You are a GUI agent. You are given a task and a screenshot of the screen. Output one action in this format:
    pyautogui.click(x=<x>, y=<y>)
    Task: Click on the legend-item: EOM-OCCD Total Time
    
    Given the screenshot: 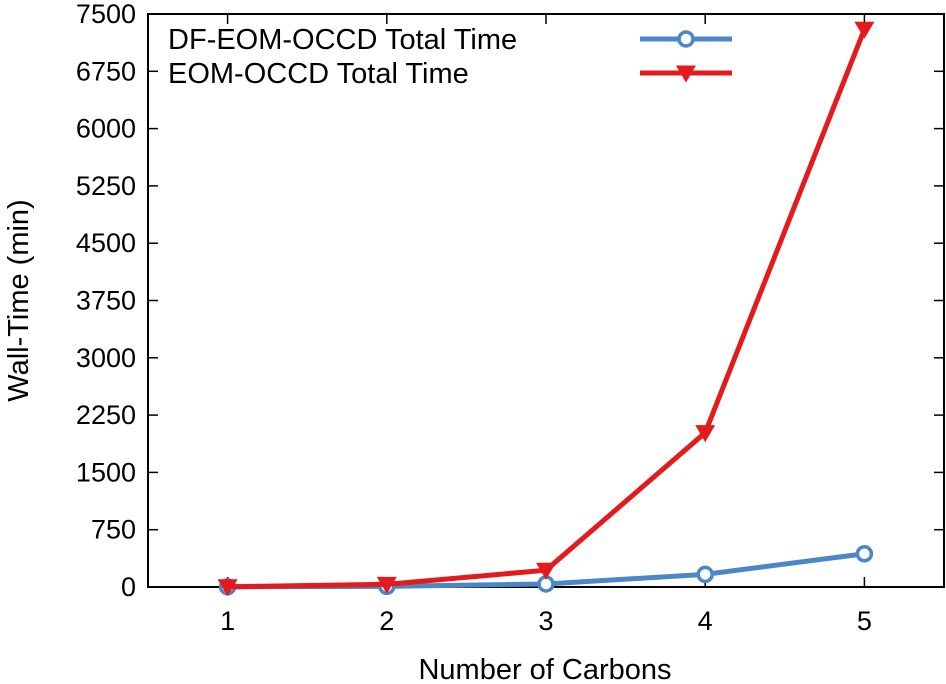 What is the action you would take?
    pyautogui.click(x=450, y=74)
    